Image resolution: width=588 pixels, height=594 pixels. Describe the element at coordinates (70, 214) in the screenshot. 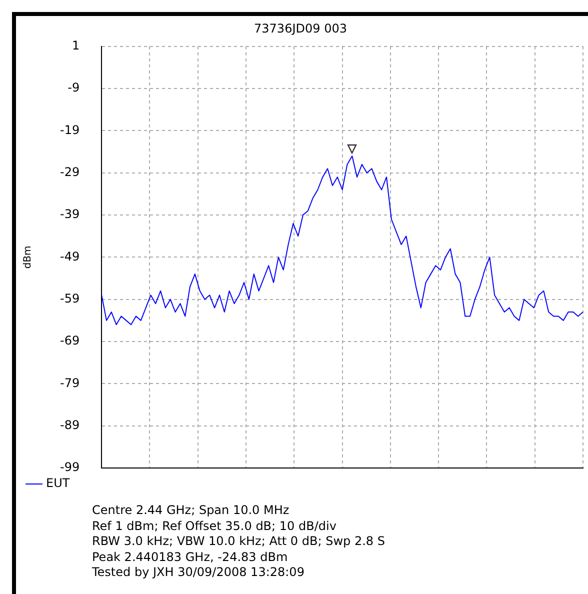

I see `y-tick-label: -39` at that location.